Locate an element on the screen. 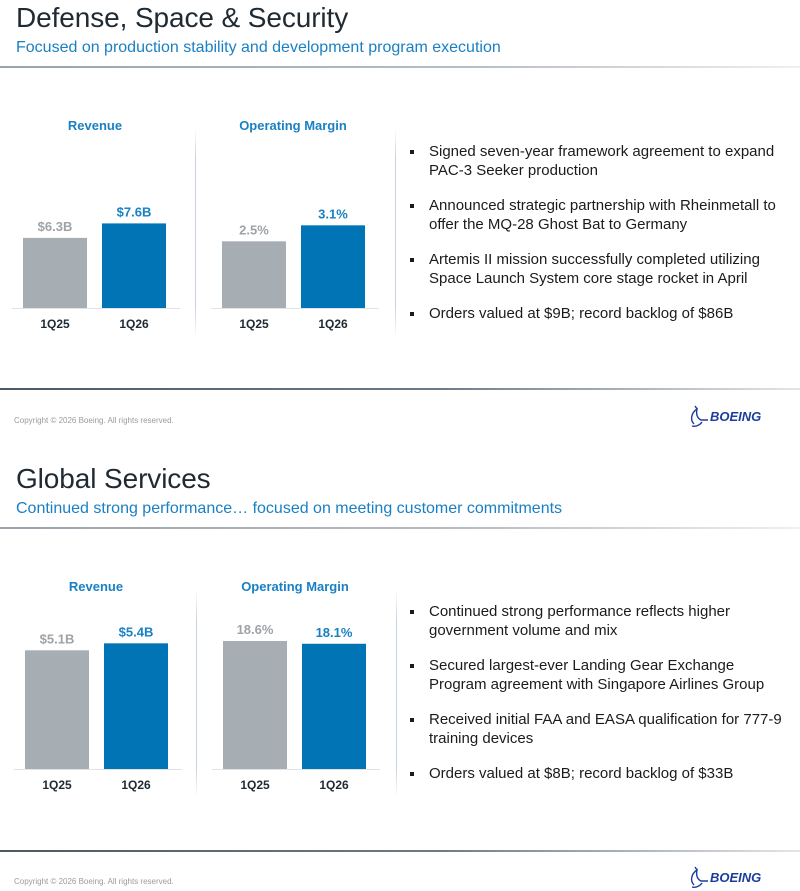 The width and height of the screenshot is (800, 891). data-label: 3.1% is located at coordinates (333, 213).